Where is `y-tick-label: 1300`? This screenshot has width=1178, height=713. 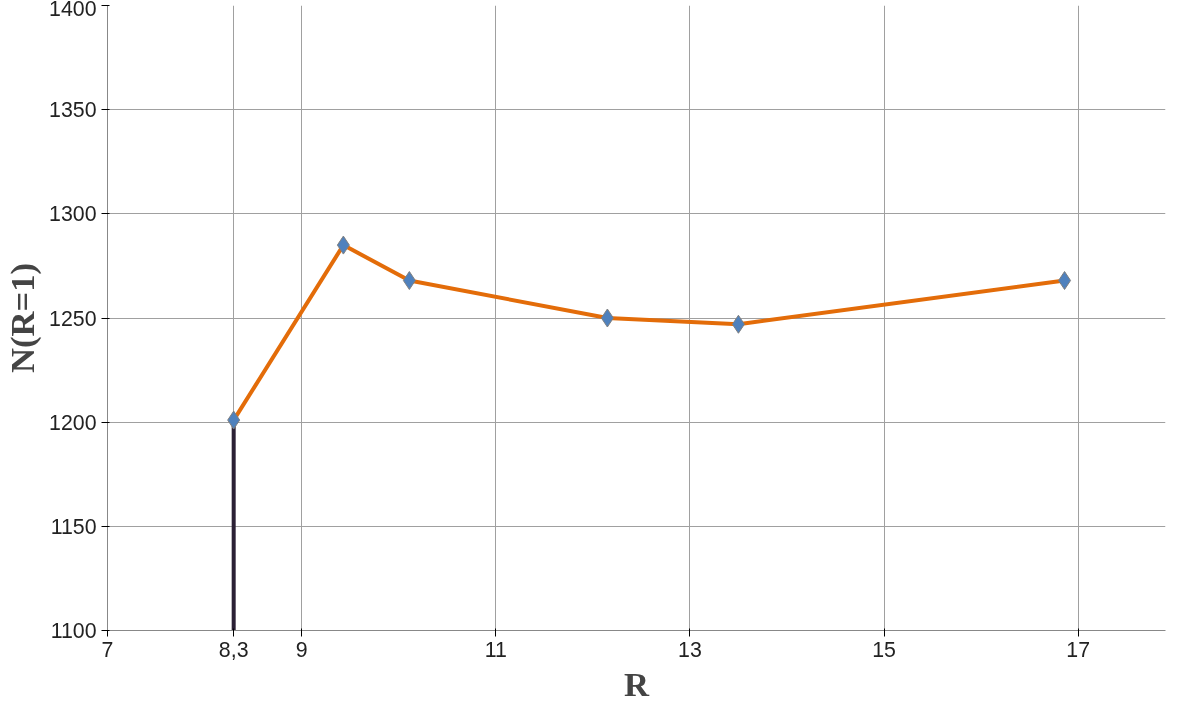 y-tick-label: 1300 is located at coordinates (73, 214).